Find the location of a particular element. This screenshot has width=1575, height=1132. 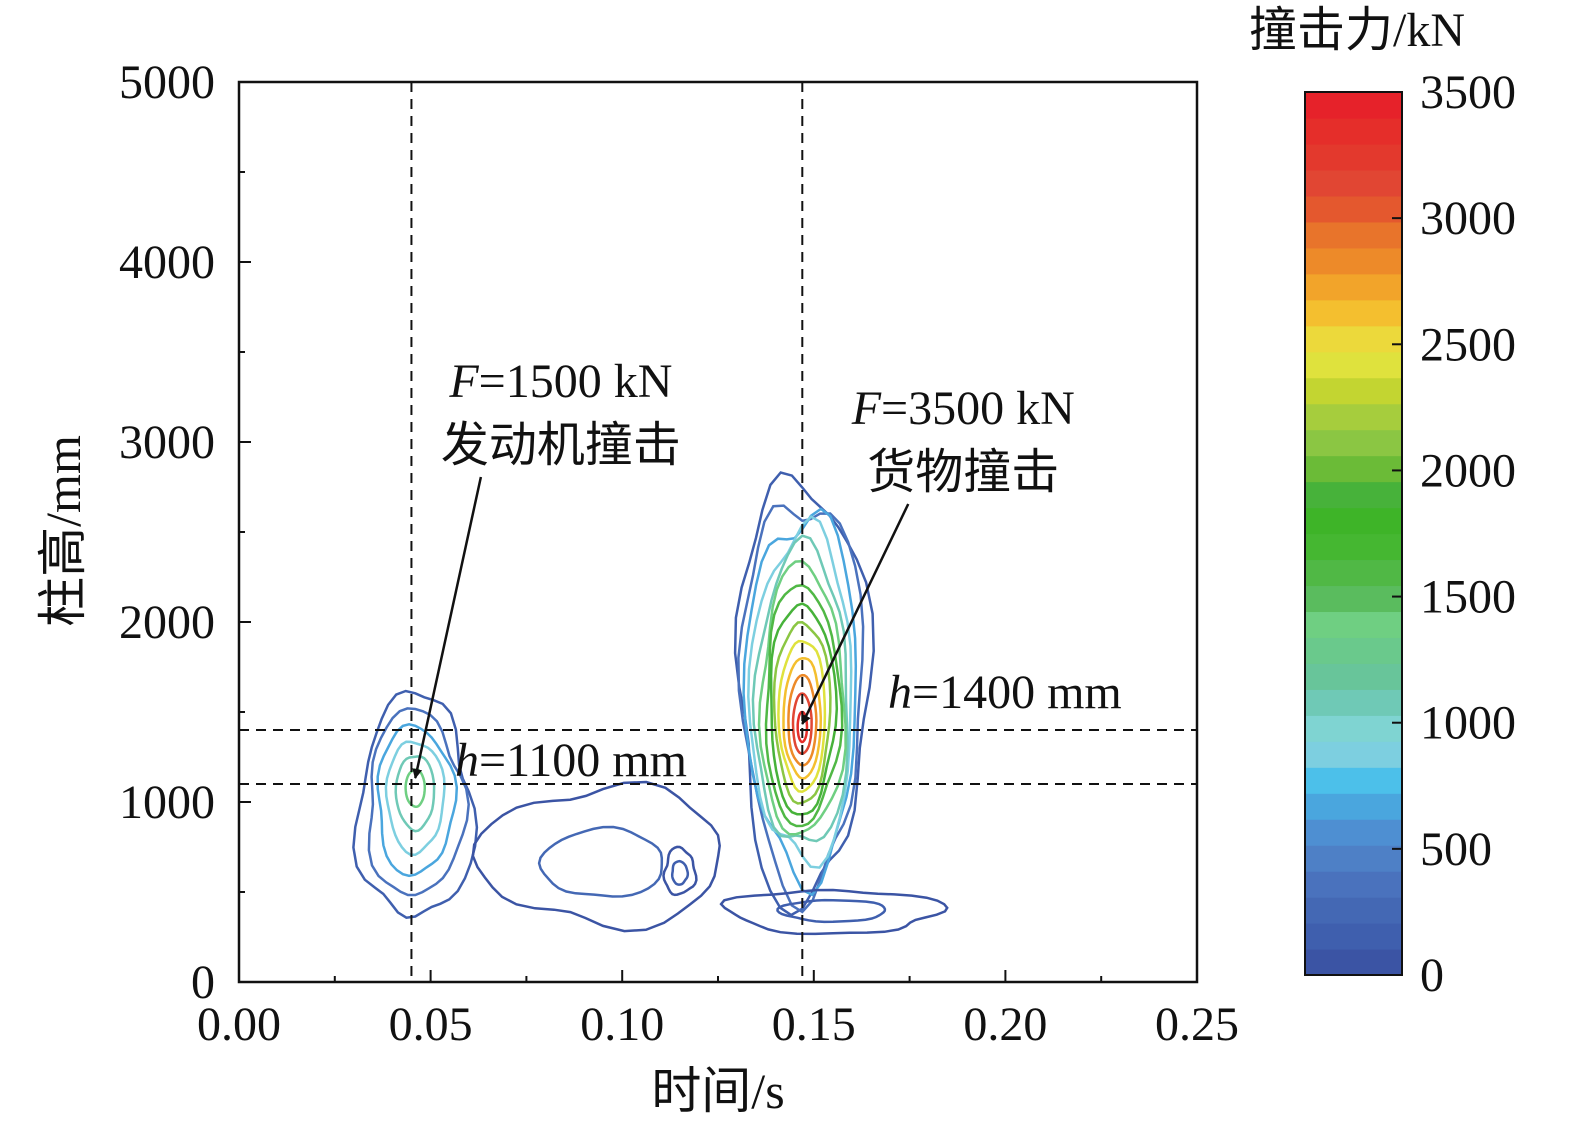

y-tick-label: 4000 is located at coordinates (167, 262).